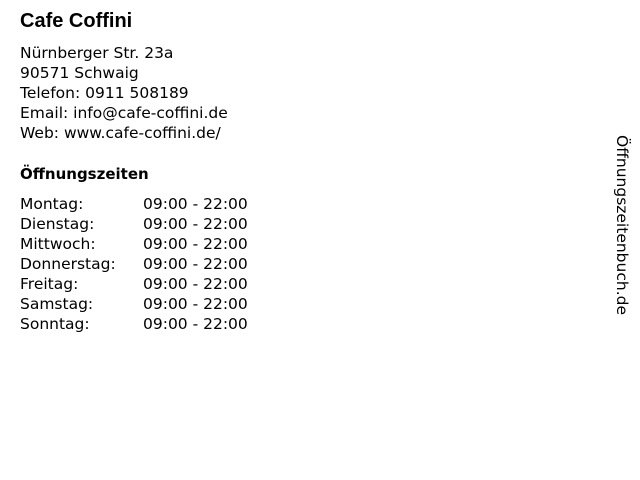 Image resolution: width=640 pixels, height=480 pixels. Describe the element at coordinates (134, 324) in the screenshot. I see `hours-row: Sonntag: 09:00 - 22:00` at that location.